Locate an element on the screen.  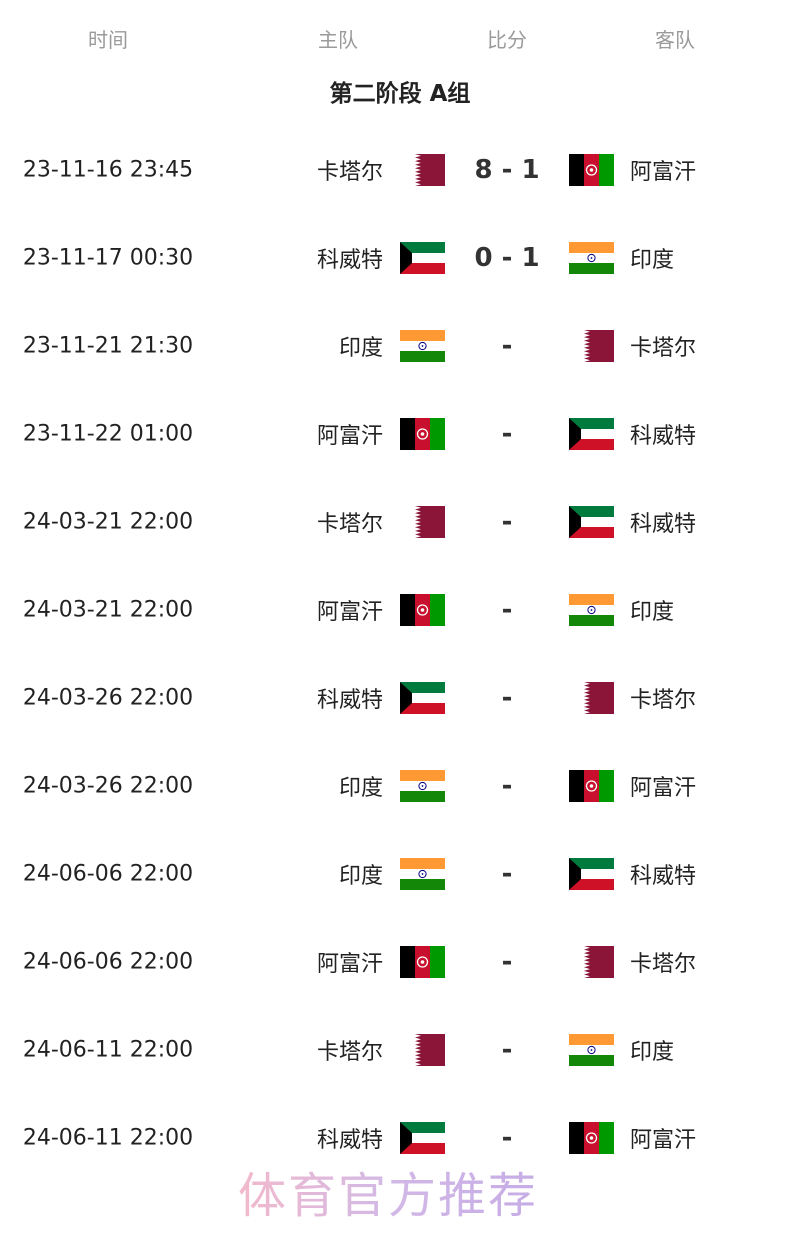
match-time: 23-11-21 21:30 is located at coordinates (108, 346).